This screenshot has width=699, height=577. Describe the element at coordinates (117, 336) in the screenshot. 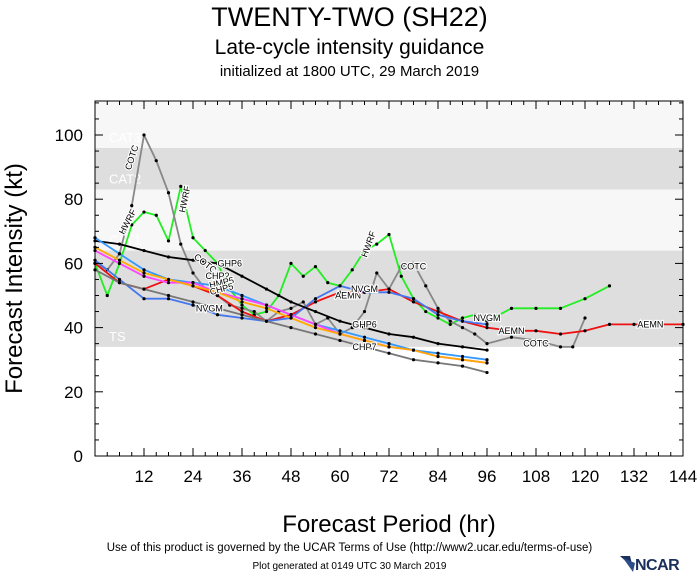

I see `band-label-ts: TS` at that location.